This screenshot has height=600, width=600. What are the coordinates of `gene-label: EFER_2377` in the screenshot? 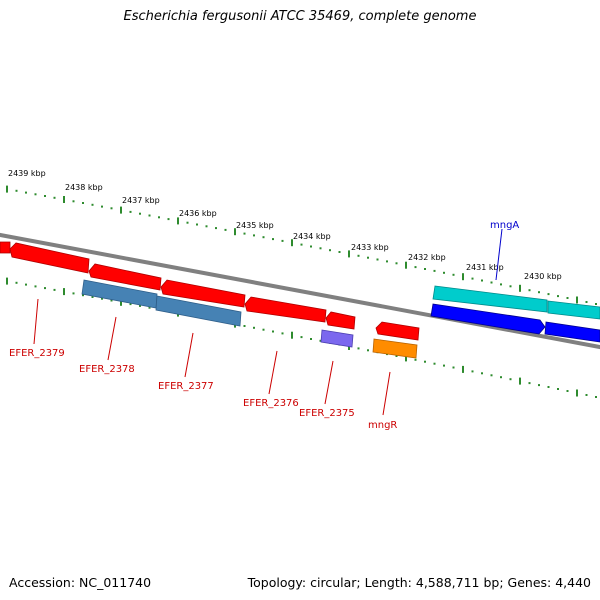 It's located at (186, 386).